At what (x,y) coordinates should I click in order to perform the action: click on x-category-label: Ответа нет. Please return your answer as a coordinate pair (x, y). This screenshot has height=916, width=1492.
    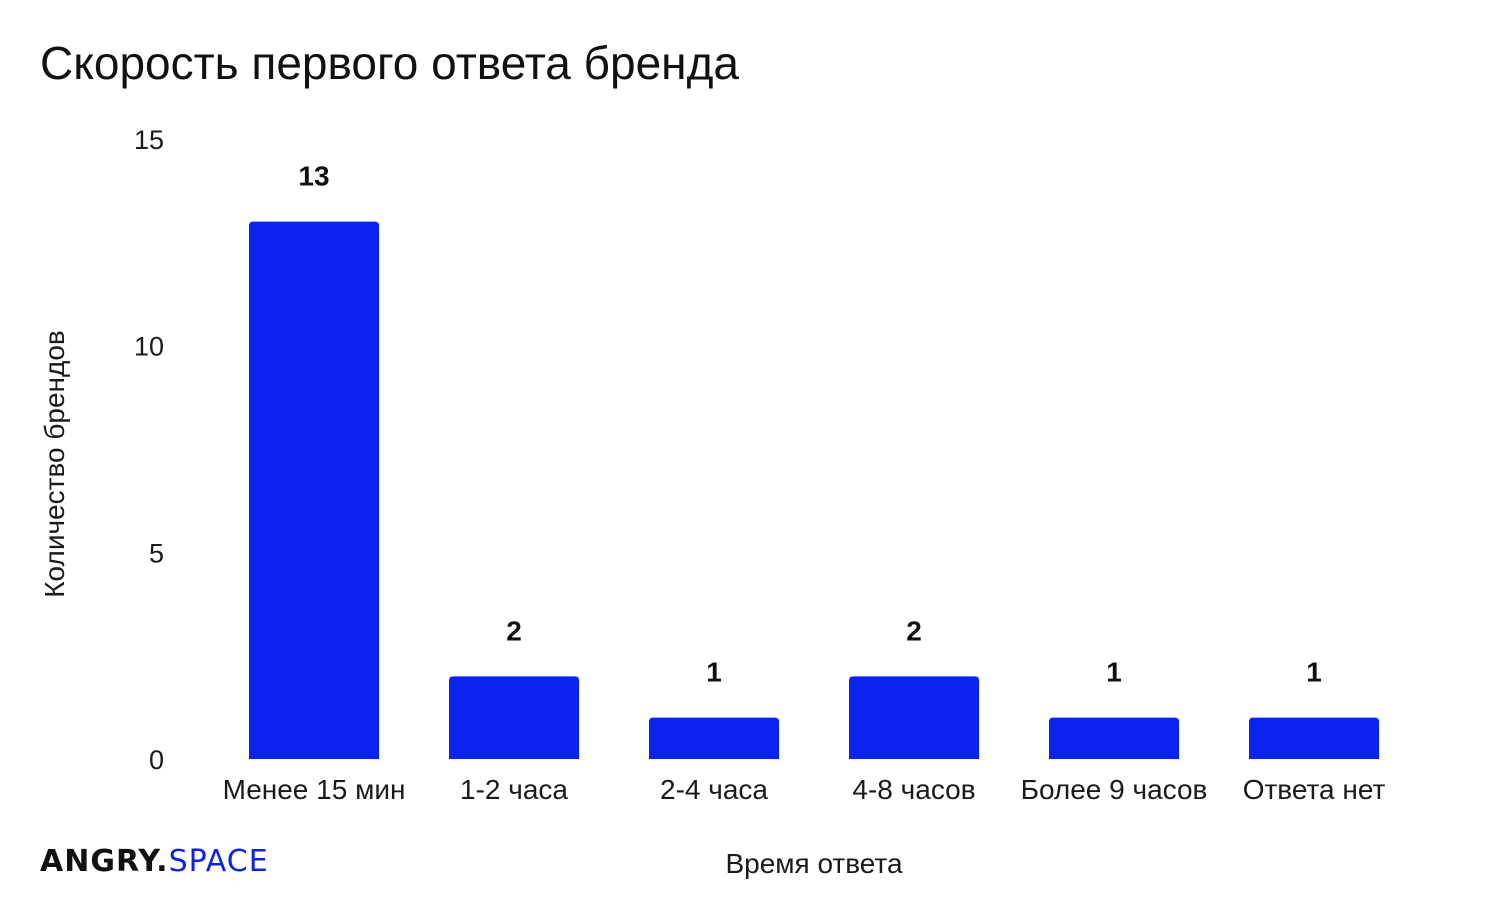
    Looking at the image, I should click on (1314, 789).